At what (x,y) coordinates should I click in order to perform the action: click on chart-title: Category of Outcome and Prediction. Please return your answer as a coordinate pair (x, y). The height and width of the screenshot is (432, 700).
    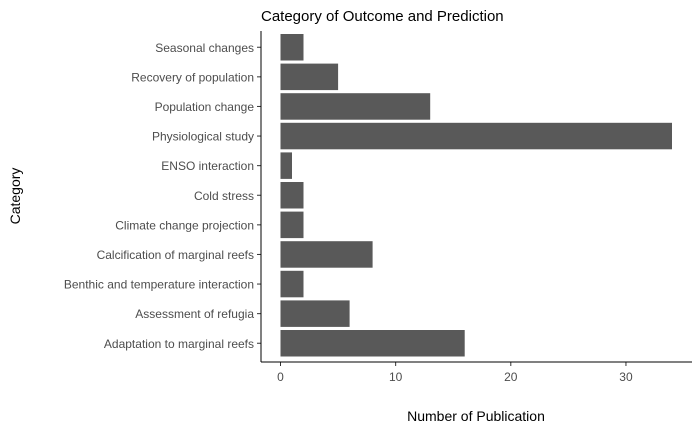
    Looking at the image, I should click on (382, 16).